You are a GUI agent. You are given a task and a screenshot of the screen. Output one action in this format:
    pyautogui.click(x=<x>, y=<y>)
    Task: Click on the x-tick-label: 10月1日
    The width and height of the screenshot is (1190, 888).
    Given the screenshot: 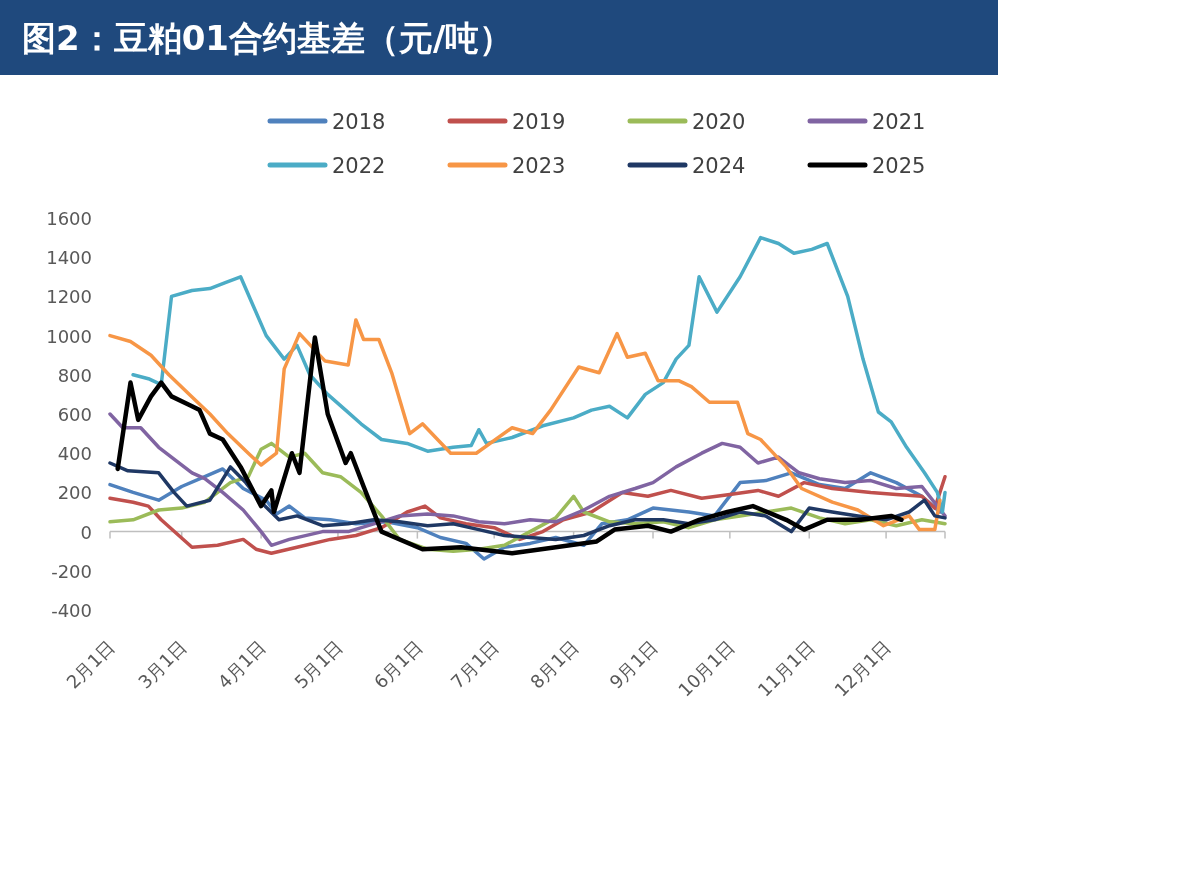 What is the action you would take?
    pyautogui.click(x=706, y=668)
    